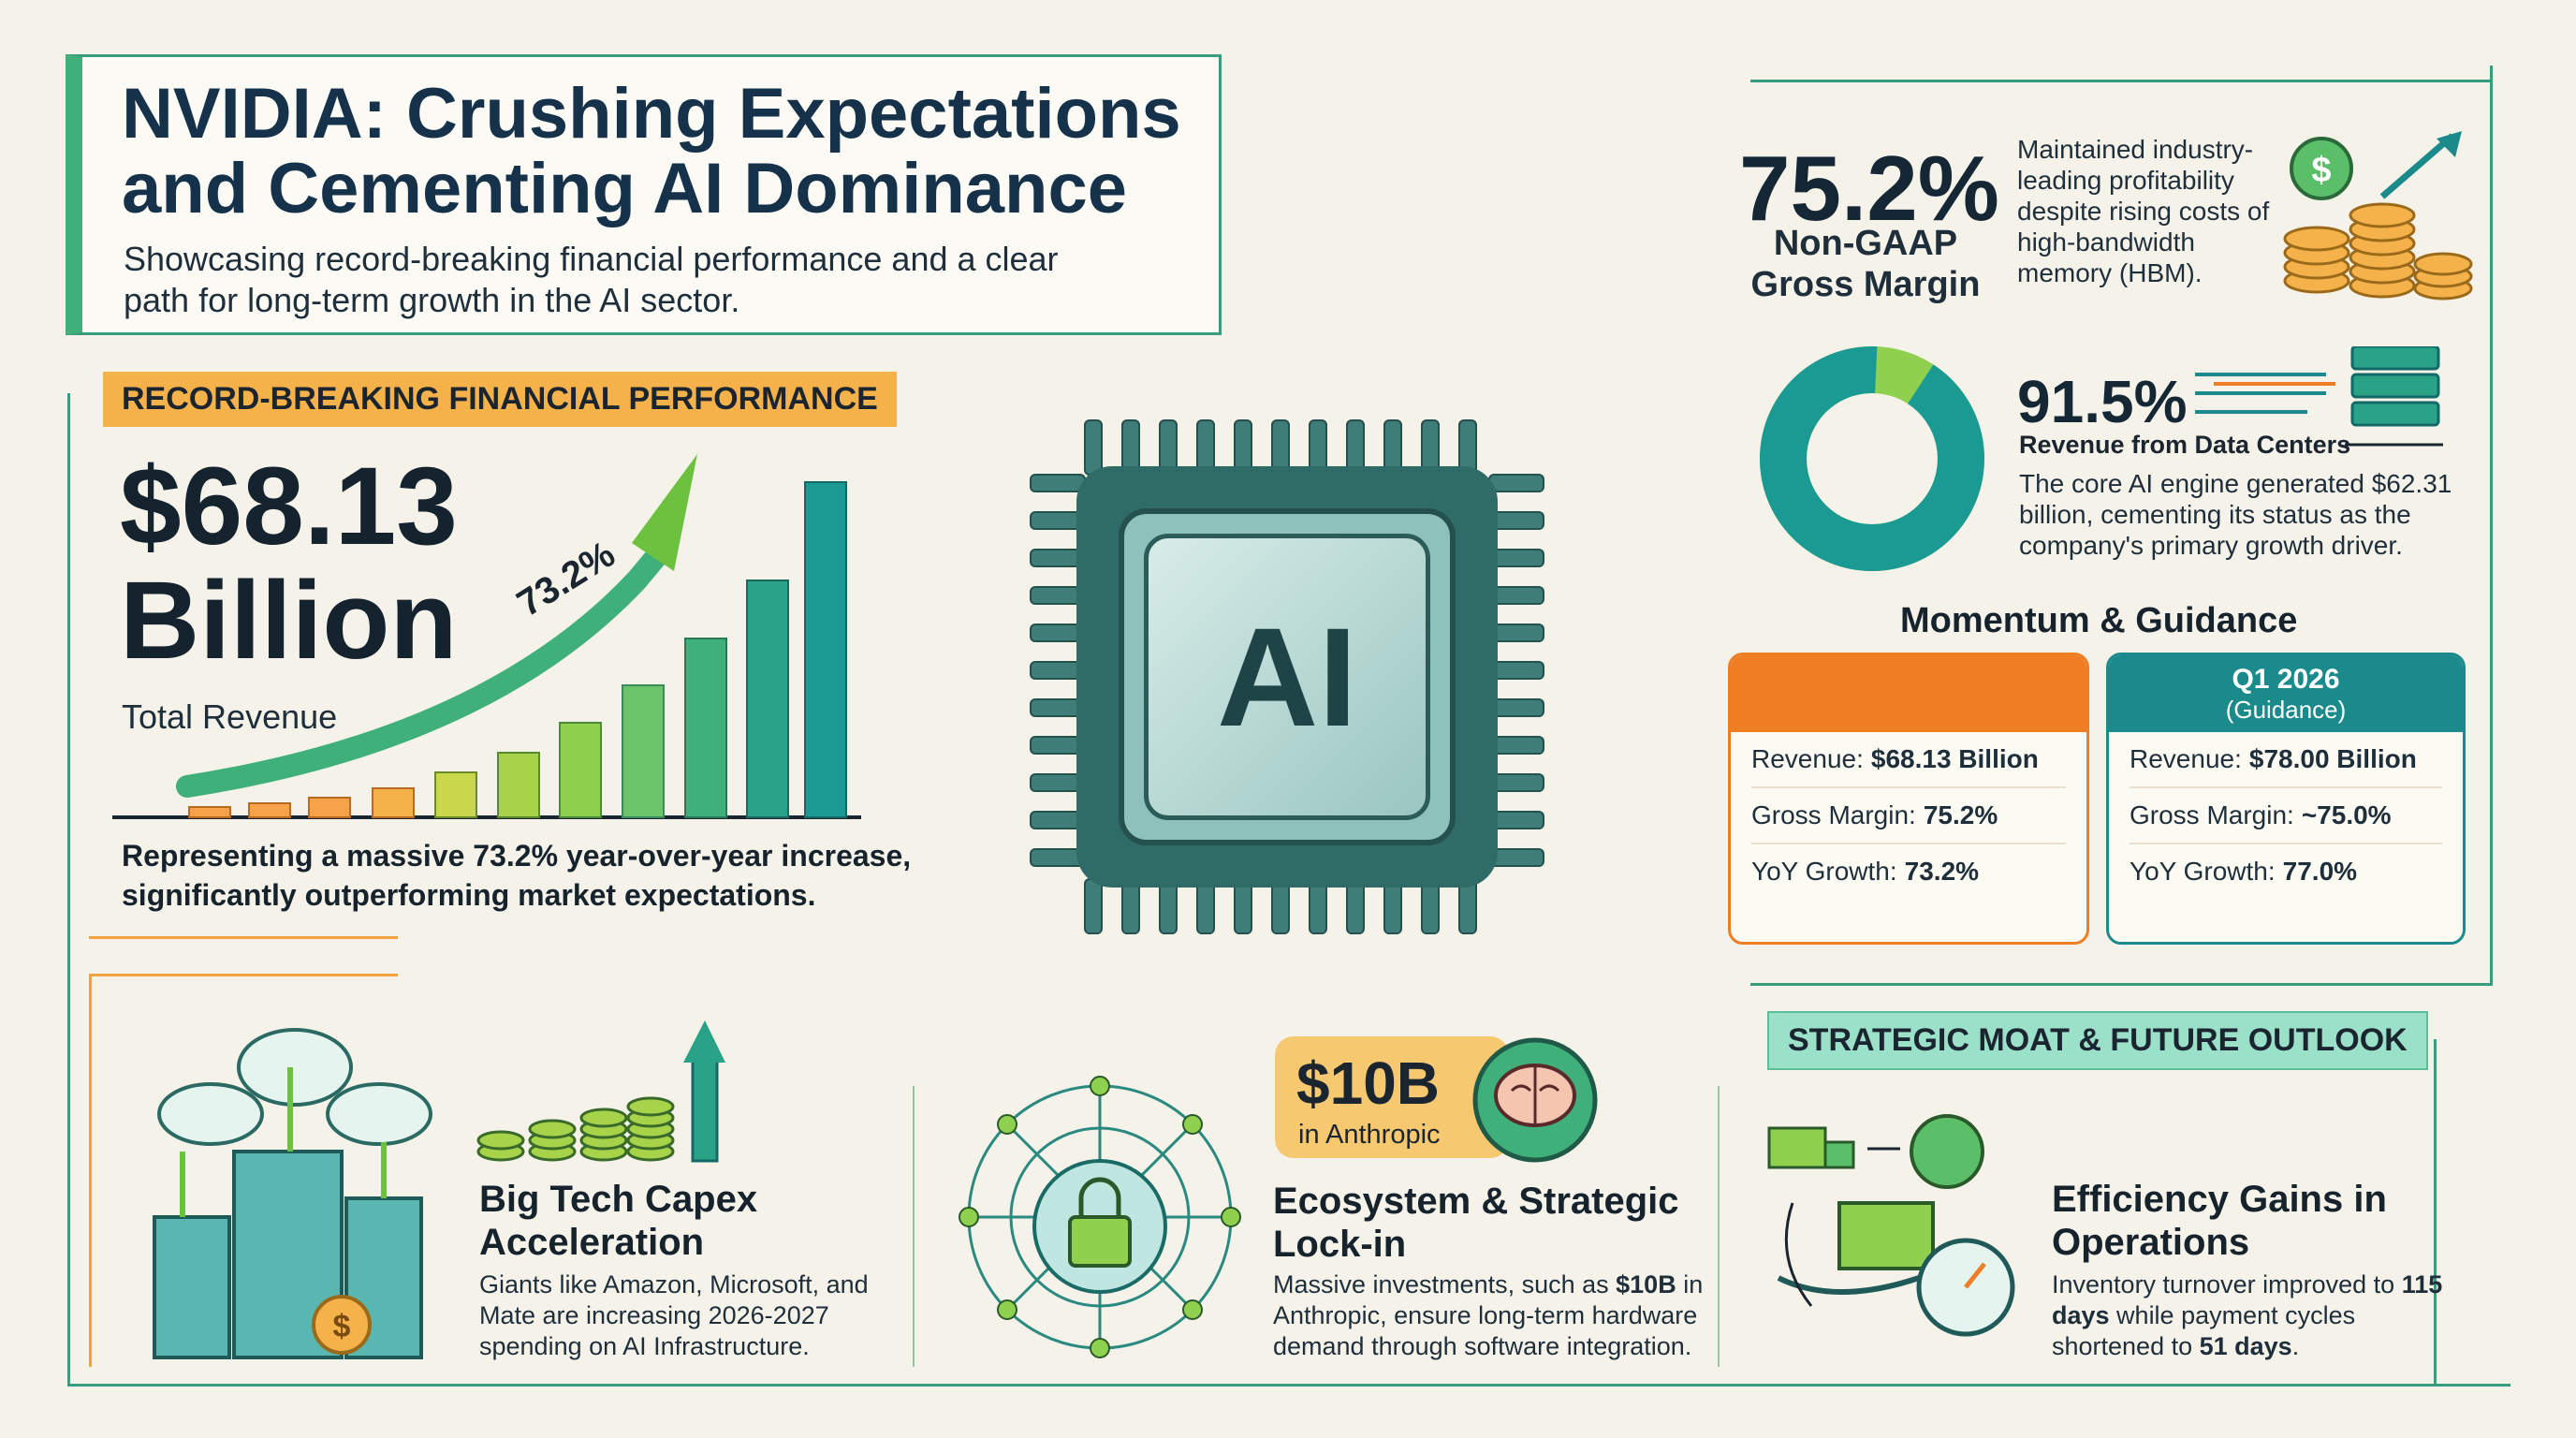  What do you see at coordinates (1869, 188) in the screenshot?
I see `gross-margin-value: 75.2%` at bounding box center [1869, 188].